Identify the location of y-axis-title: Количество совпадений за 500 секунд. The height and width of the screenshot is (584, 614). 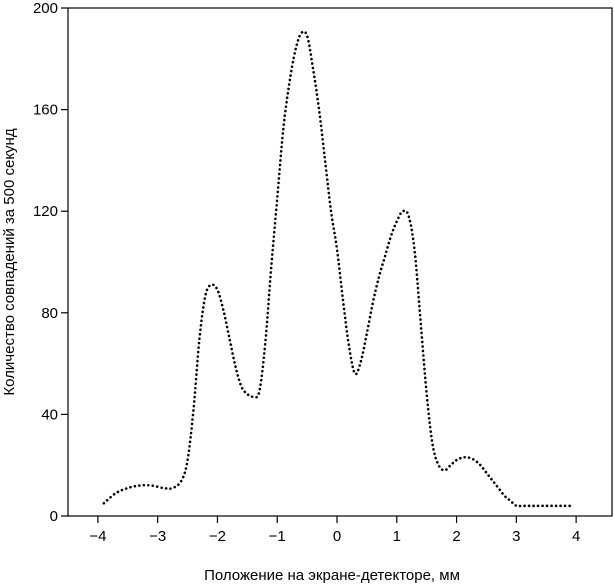
(9, 261).